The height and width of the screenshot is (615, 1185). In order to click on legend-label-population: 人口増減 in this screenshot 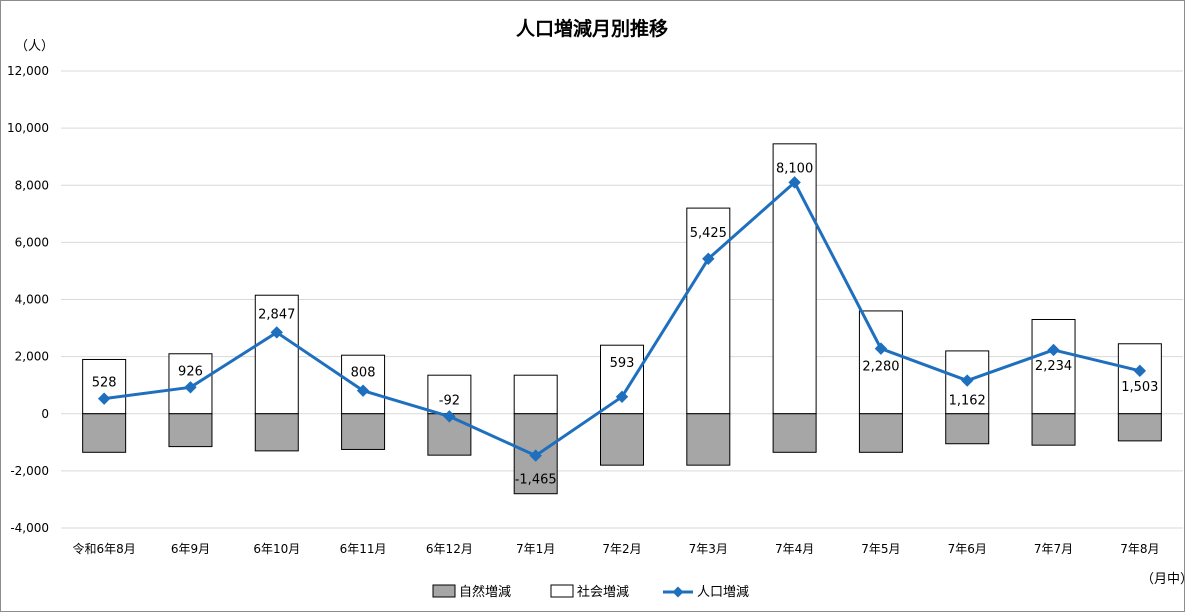, I will do `click(723, 592)`.